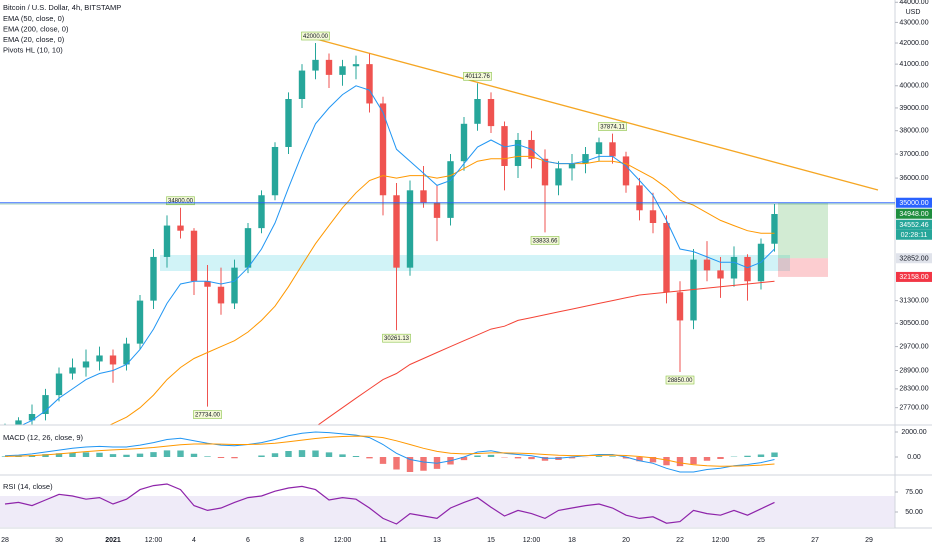  I want to click on x-tick-label: 29, so click(869, 540).